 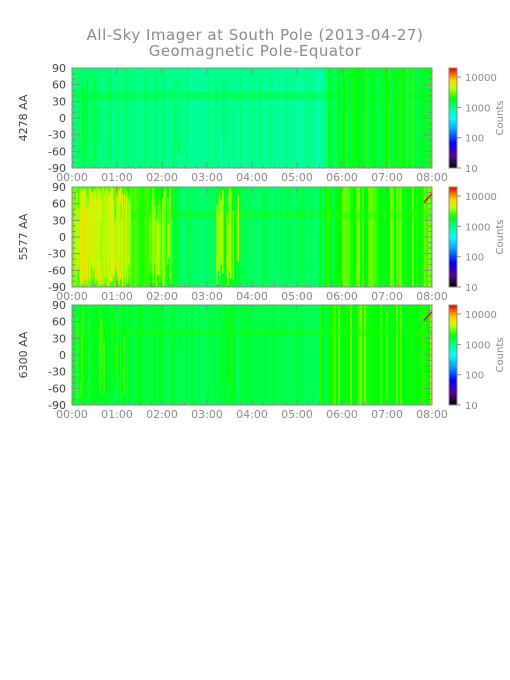 I want to click on y-tick-label: -30, so click(x=57, y=372).